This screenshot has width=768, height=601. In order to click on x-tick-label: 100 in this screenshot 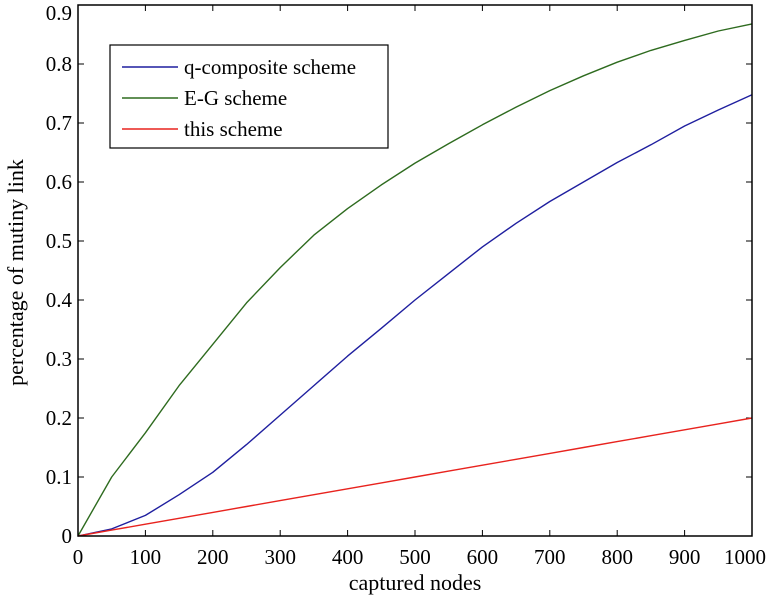, I will do `click(146, 557)`.